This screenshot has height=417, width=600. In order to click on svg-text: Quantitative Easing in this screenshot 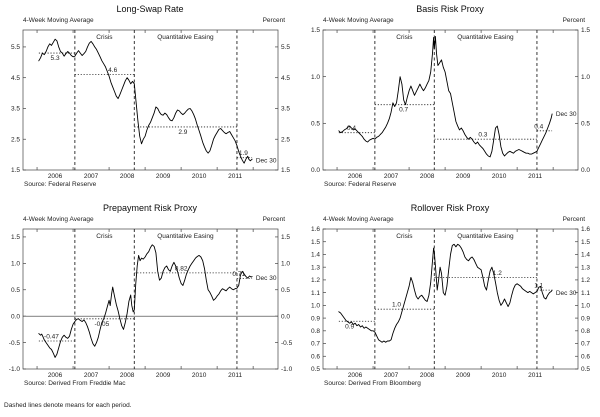, I will do `click(185, 236)`.